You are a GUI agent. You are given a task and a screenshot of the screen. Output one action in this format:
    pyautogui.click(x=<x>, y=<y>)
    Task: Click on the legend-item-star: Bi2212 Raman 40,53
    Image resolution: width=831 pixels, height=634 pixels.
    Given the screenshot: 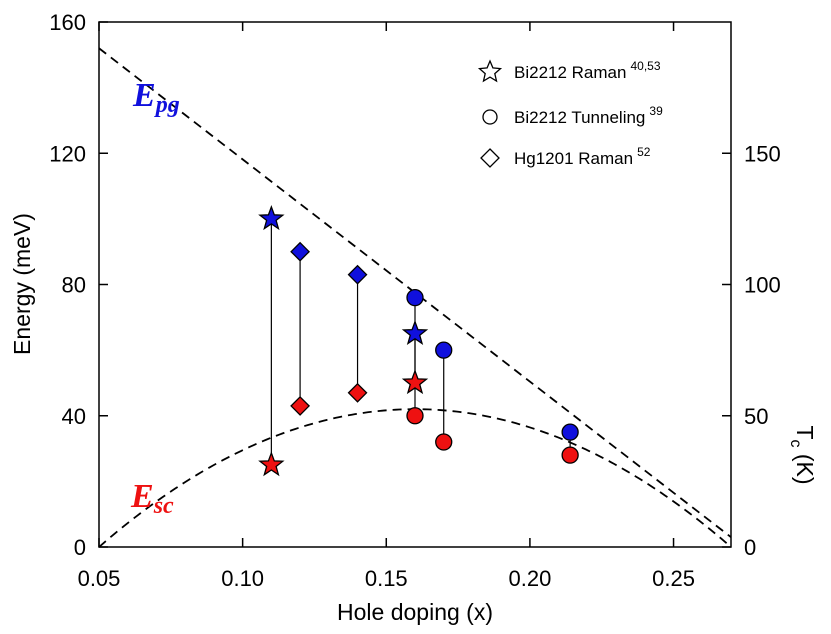 What is the action you would take?
    pyautogui.click(x=569, y=71)
    